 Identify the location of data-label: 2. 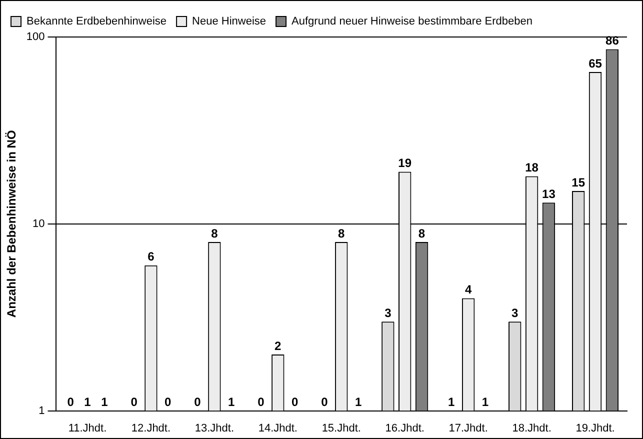
(278, 345).